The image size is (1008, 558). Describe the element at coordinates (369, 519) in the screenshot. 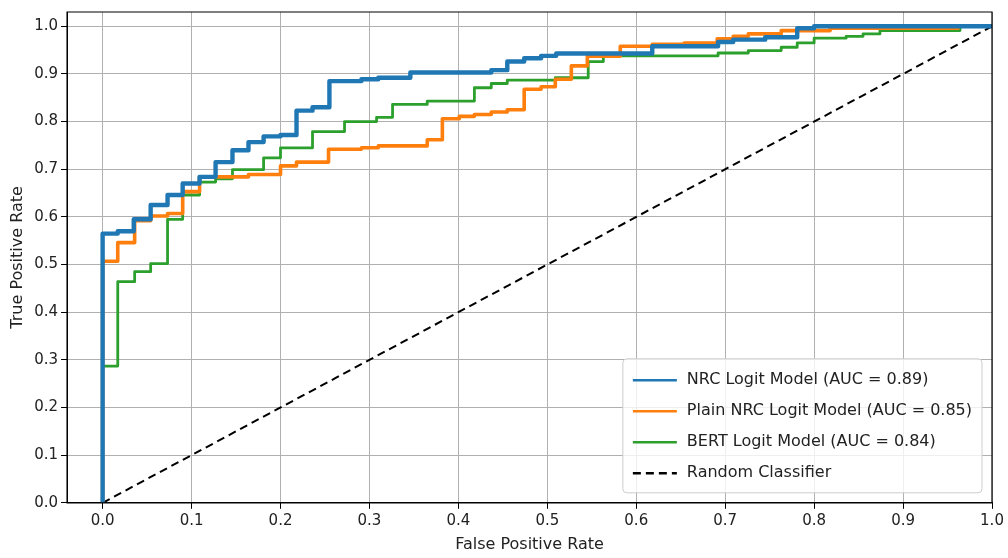

I see `x-tick-label: 0.3` at that location.